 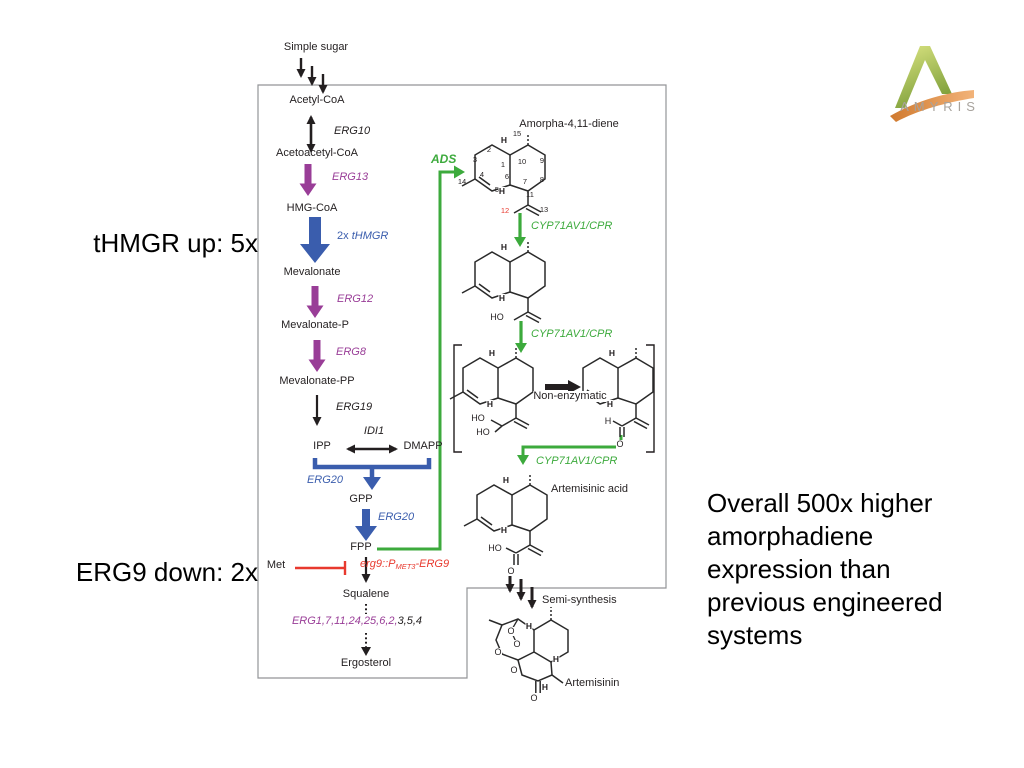 I want to click on erg20-arrow, so click(x=366, y=525).